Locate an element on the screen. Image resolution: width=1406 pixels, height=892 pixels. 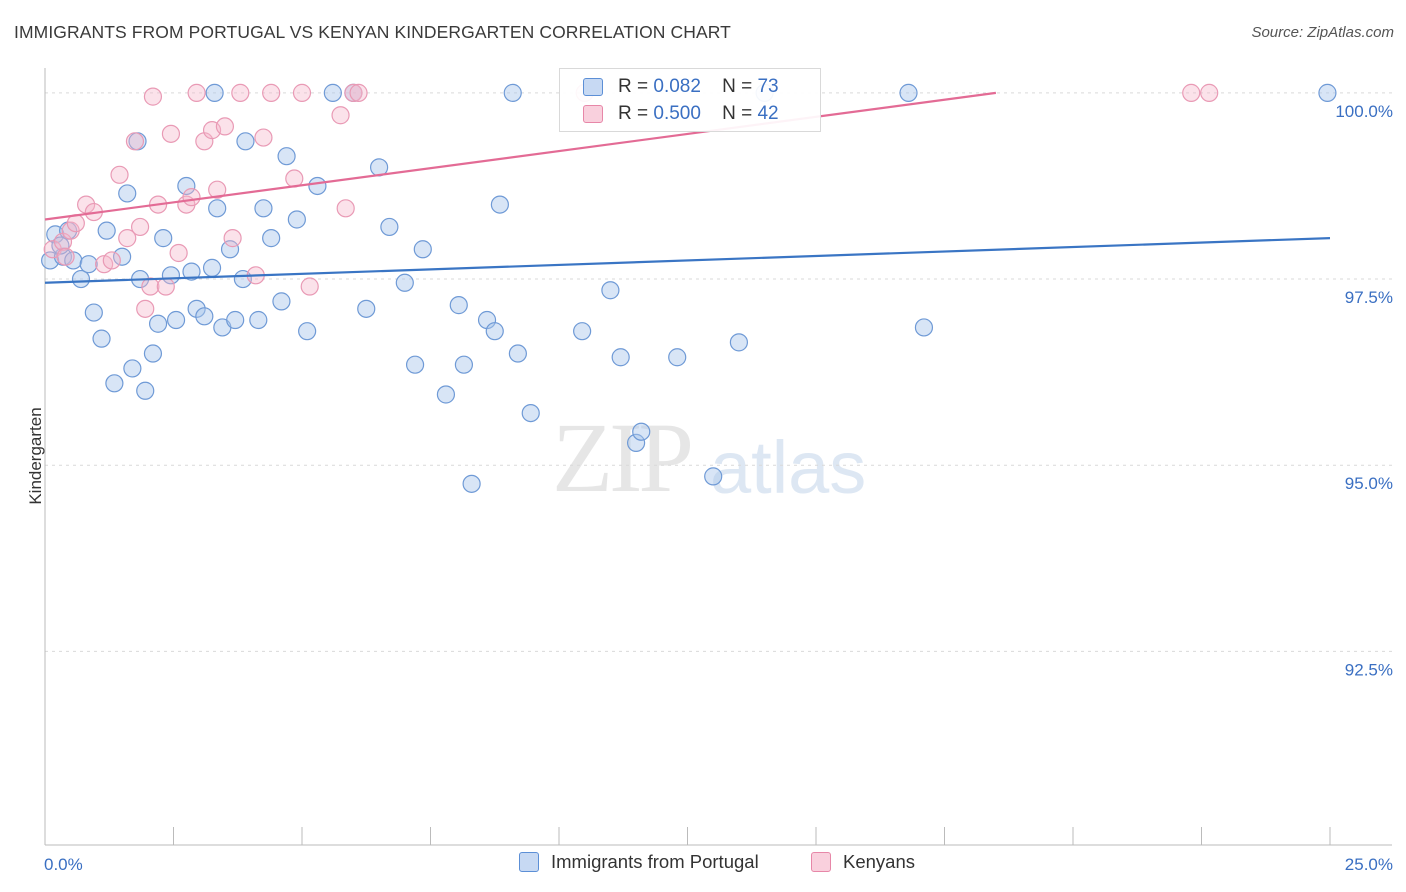
watermark-zip: ZIP is located at coordinates (623, 457).